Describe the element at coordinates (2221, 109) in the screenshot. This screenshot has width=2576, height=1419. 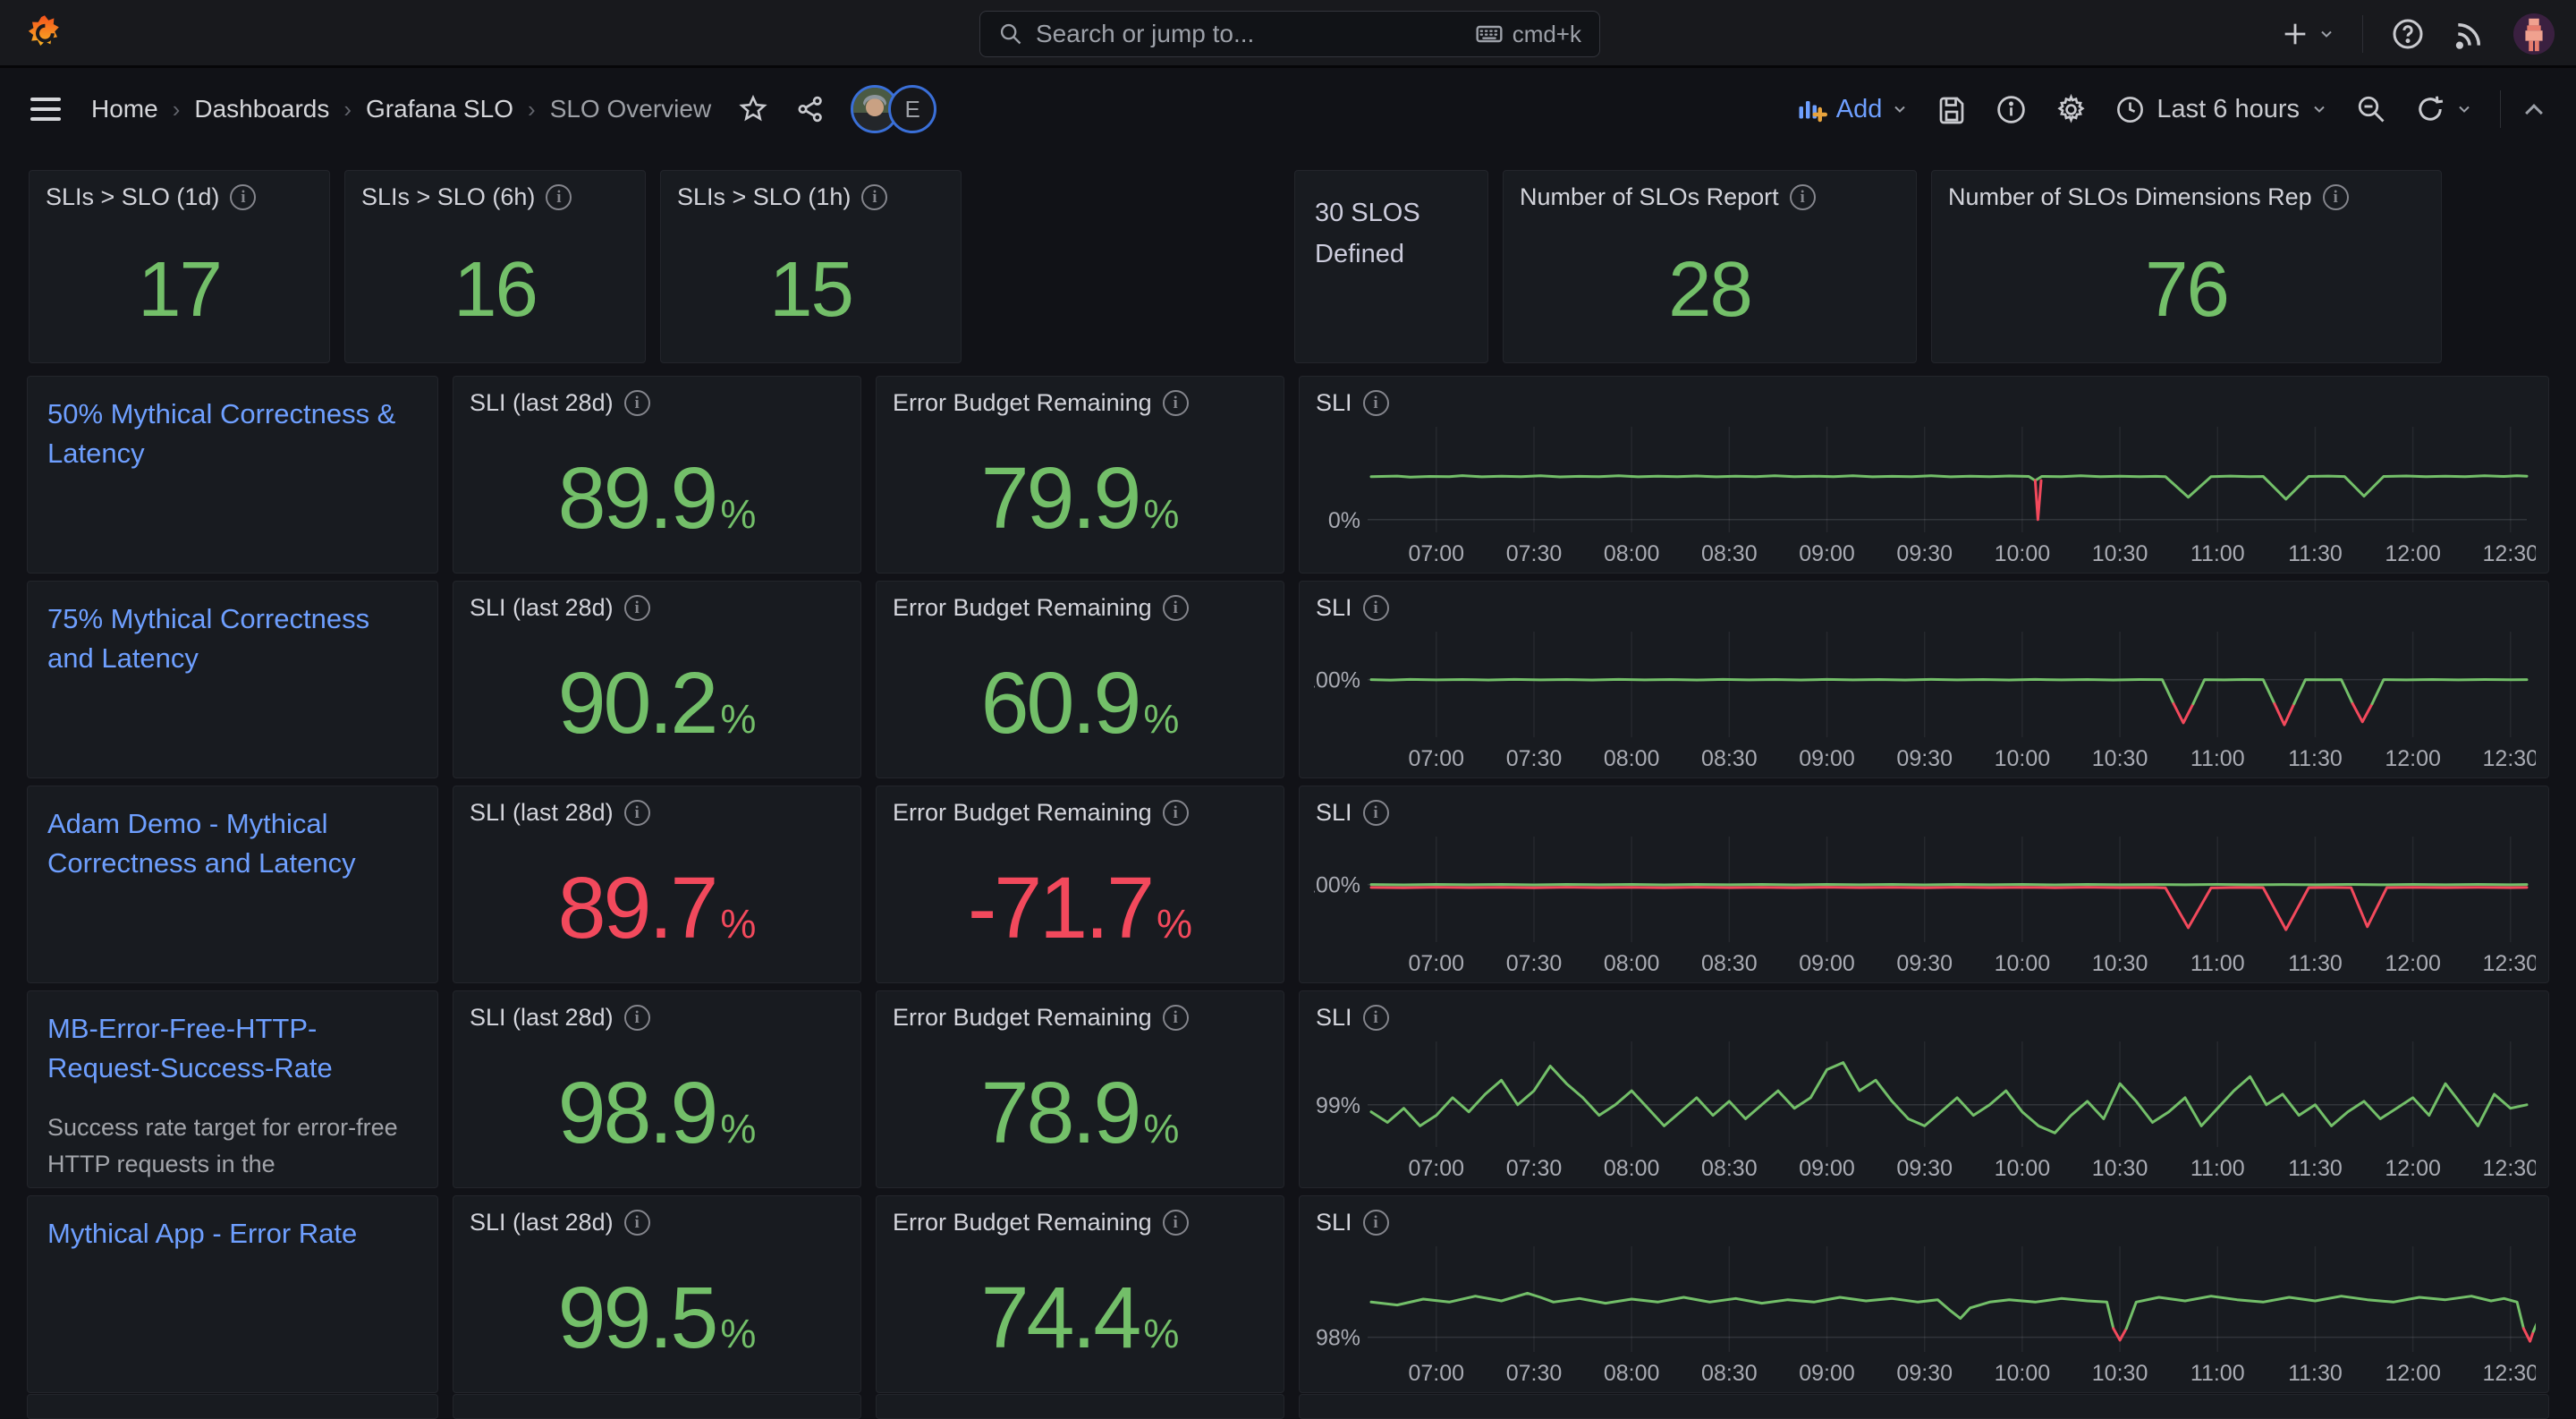
I see `time-range-picker: Last 6 hours` at that location.